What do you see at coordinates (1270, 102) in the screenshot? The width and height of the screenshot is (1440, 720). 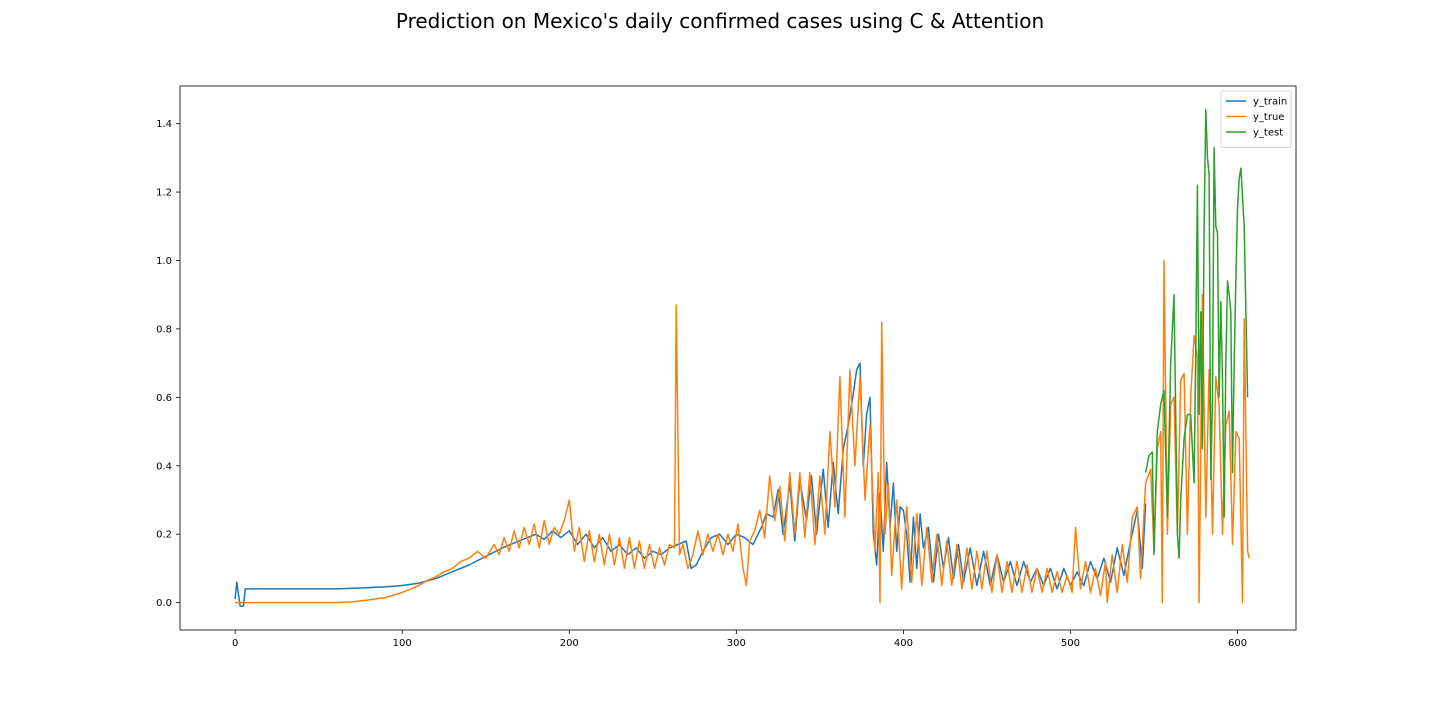 I see `legend-label-y_train: y_train` at bounding box center [1270, 102].